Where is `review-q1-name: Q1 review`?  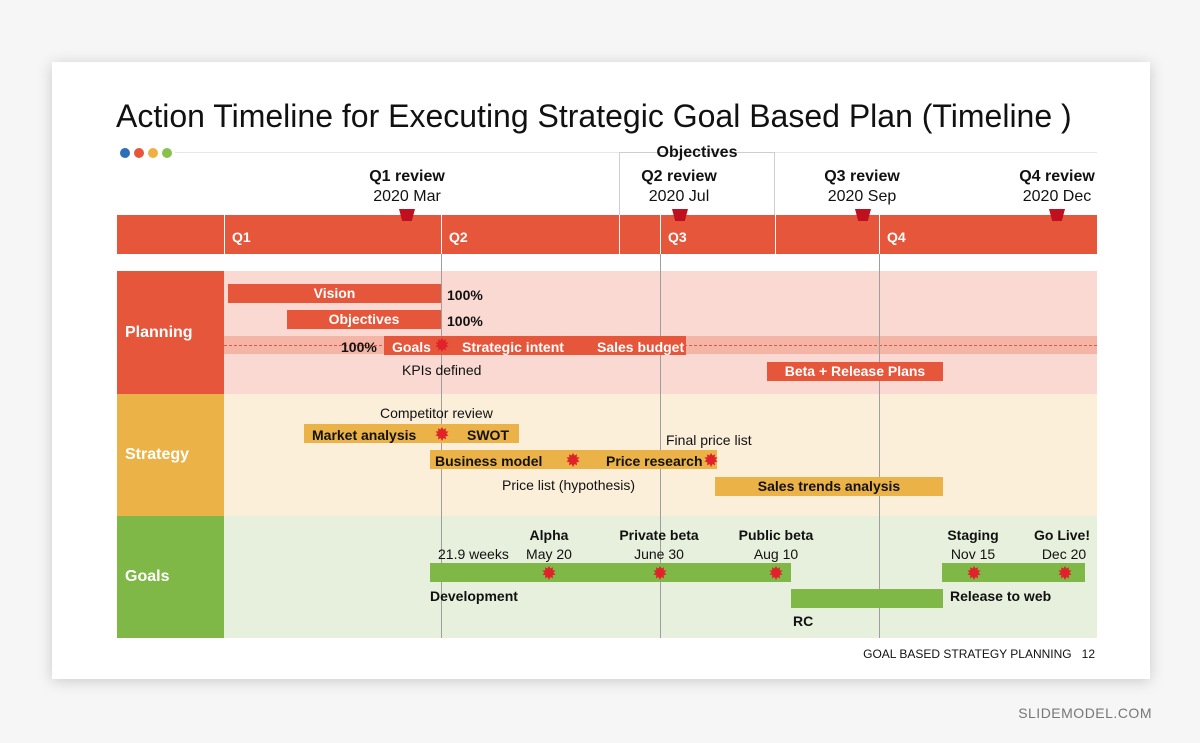
review-q1-name: Q1 review is located at coordinates (407, 176).